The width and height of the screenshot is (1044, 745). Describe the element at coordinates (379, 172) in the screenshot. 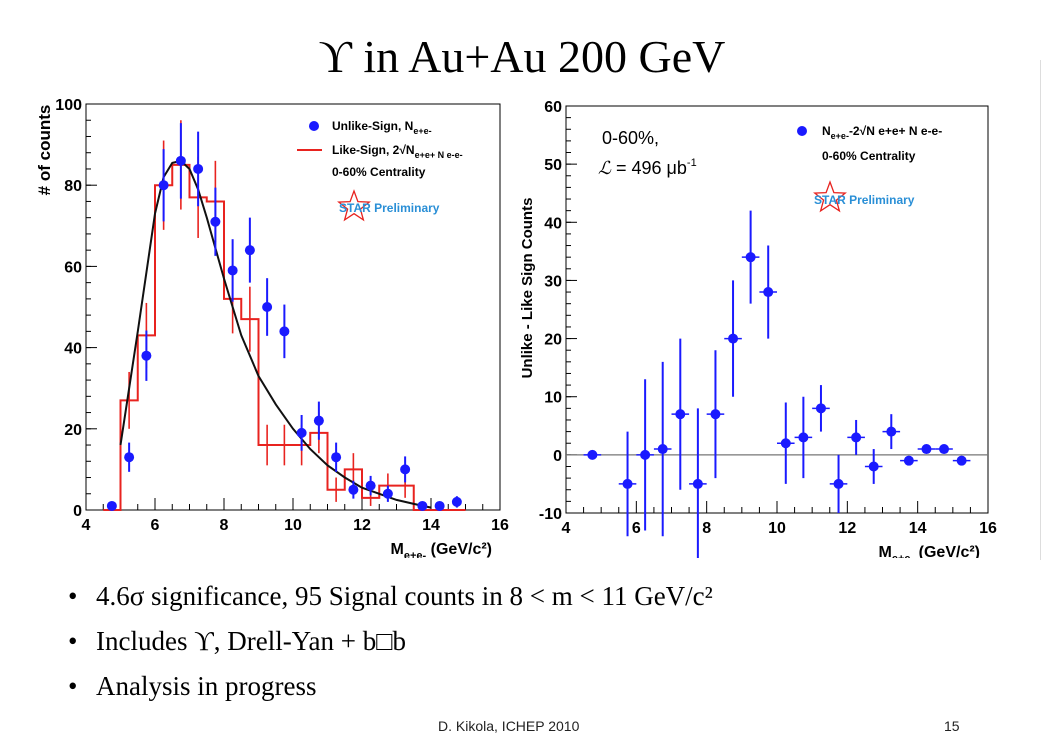

I see `legend-label-centrality: 0-60% Centrality` at that location.